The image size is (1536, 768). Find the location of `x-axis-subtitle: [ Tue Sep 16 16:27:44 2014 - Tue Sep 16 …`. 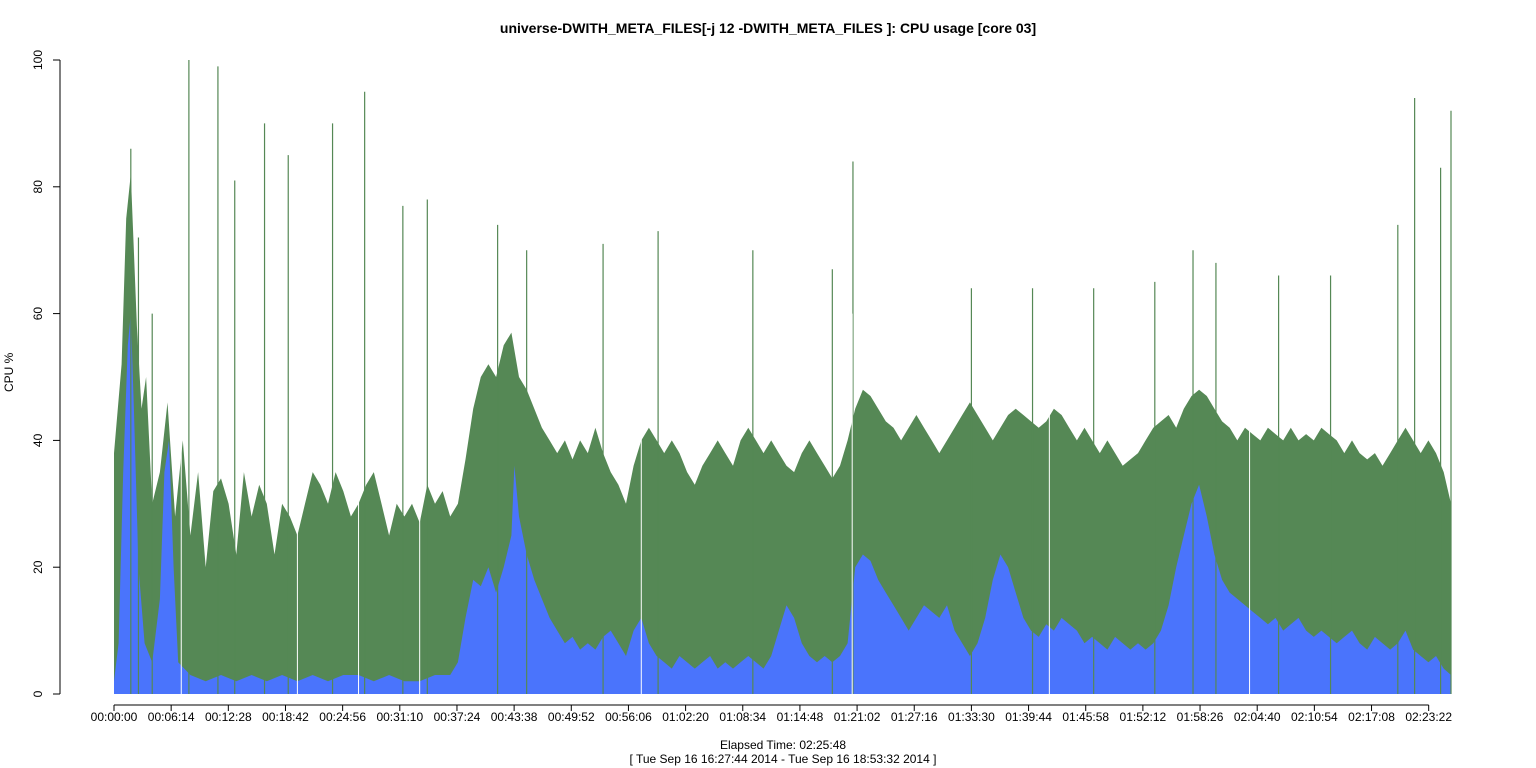

x-axis-subtitle: [ Tue Sep 16 16:27:44 2014 - Tue Sep 16 … is located at coordinates (783, 759).